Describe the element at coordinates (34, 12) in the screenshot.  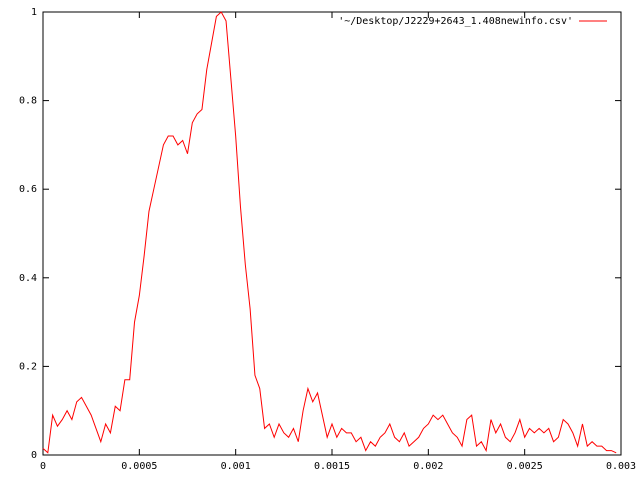
I see `y-tick-label: 1` at that location.